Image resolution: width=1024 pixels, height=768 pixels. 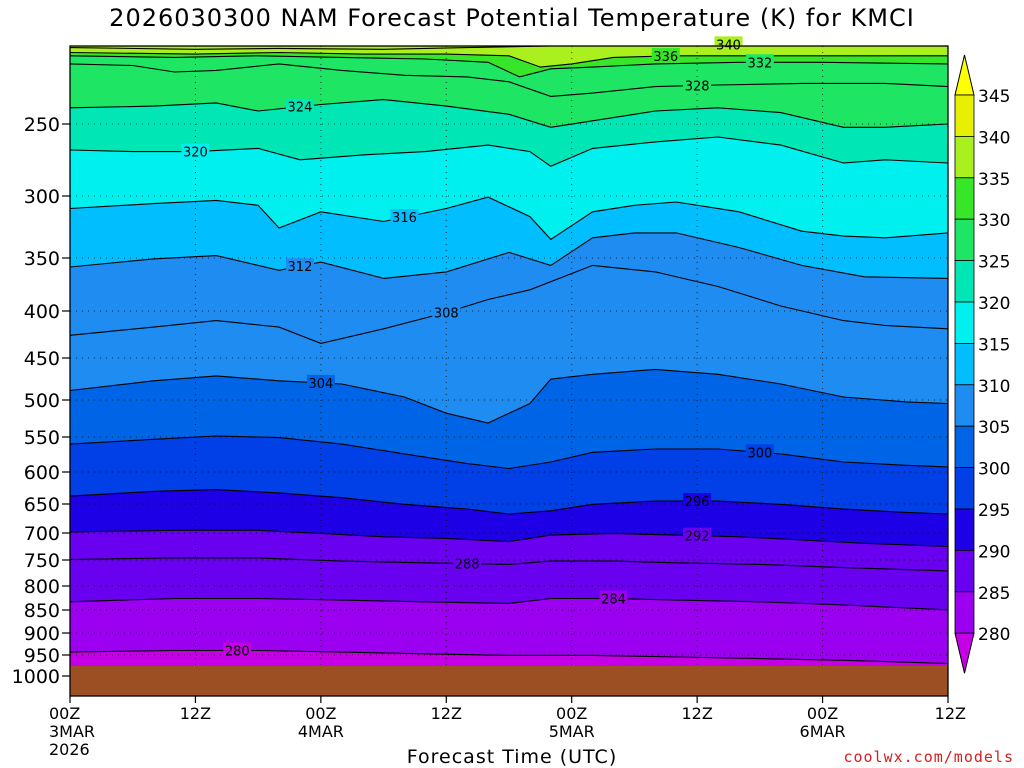 I want to click on colorbar-label: 345, so click(x=994, y=97).